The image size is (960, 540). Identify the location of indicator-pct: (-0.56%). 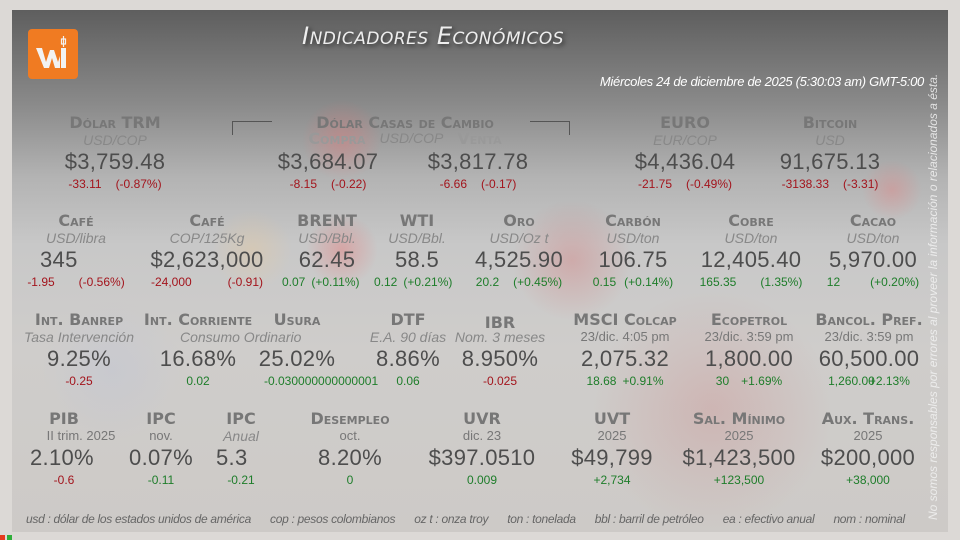
(101, 282).